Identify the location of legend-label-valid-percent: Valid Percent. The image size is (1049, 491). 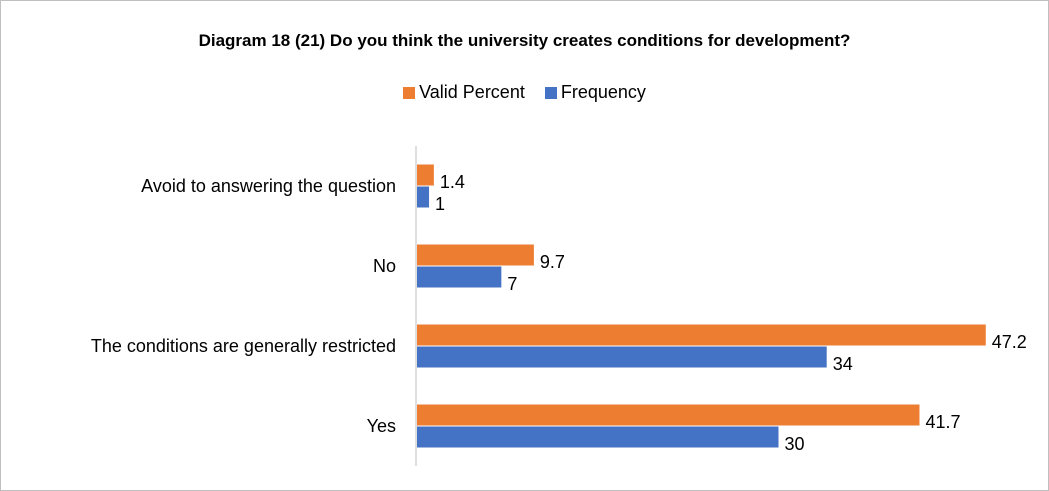
(472, 92).